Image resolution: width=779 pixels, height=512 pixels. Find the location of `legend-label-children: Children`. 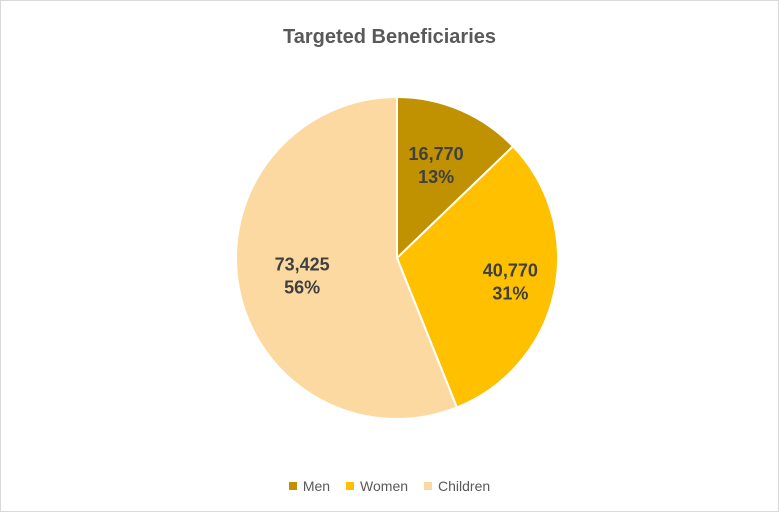

legend-label-children: Children is located at coordinates (464, 486).